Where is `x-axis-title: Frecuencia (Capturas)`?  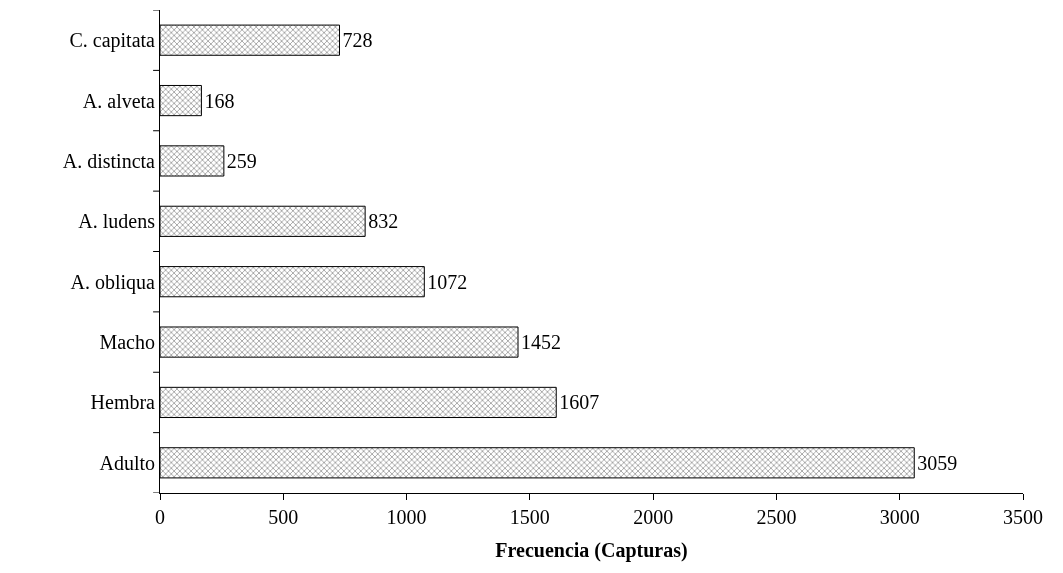
x-axis-title: Frecuencia (Capturas) is located at coordinates (591, 550).